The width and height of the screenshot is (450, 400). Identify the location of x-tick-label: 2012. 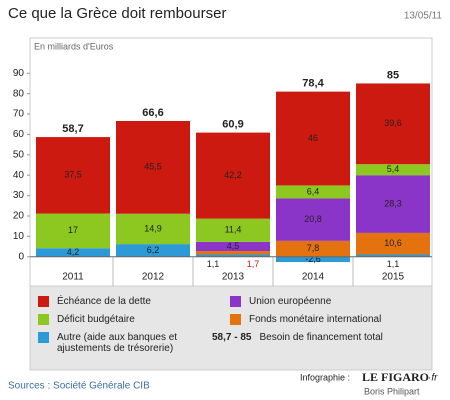
(153, 277).